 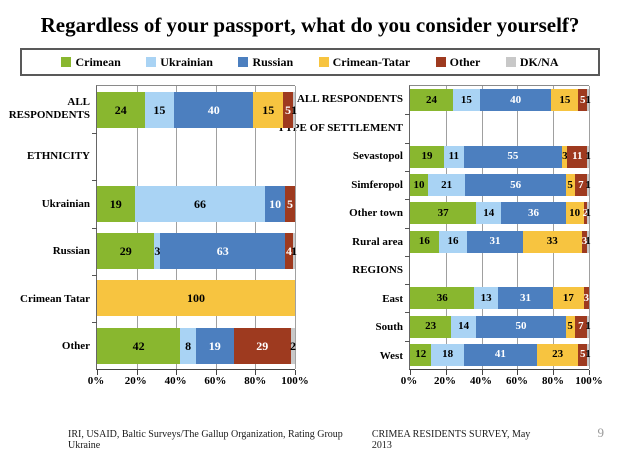 What do you see at coordinates (500, 185) in the screenshot?
I see `plot-row-simferopol: 10 21 56 5 7 1` at bounding box center [500, 185].